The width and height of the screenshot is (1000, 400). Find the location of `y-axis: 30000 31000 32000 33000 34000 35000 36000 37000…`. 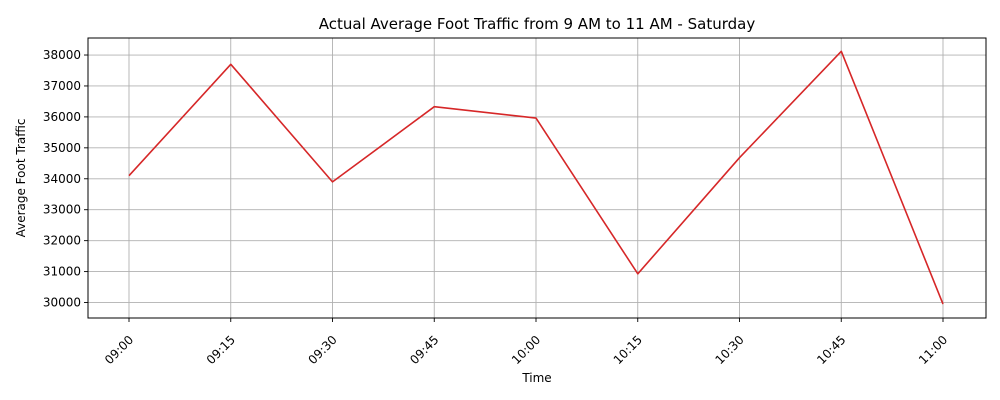

y-axis: 30000 31000 32000 33000 34000 35000 36000 37000… is located at coordinates (65, 179).